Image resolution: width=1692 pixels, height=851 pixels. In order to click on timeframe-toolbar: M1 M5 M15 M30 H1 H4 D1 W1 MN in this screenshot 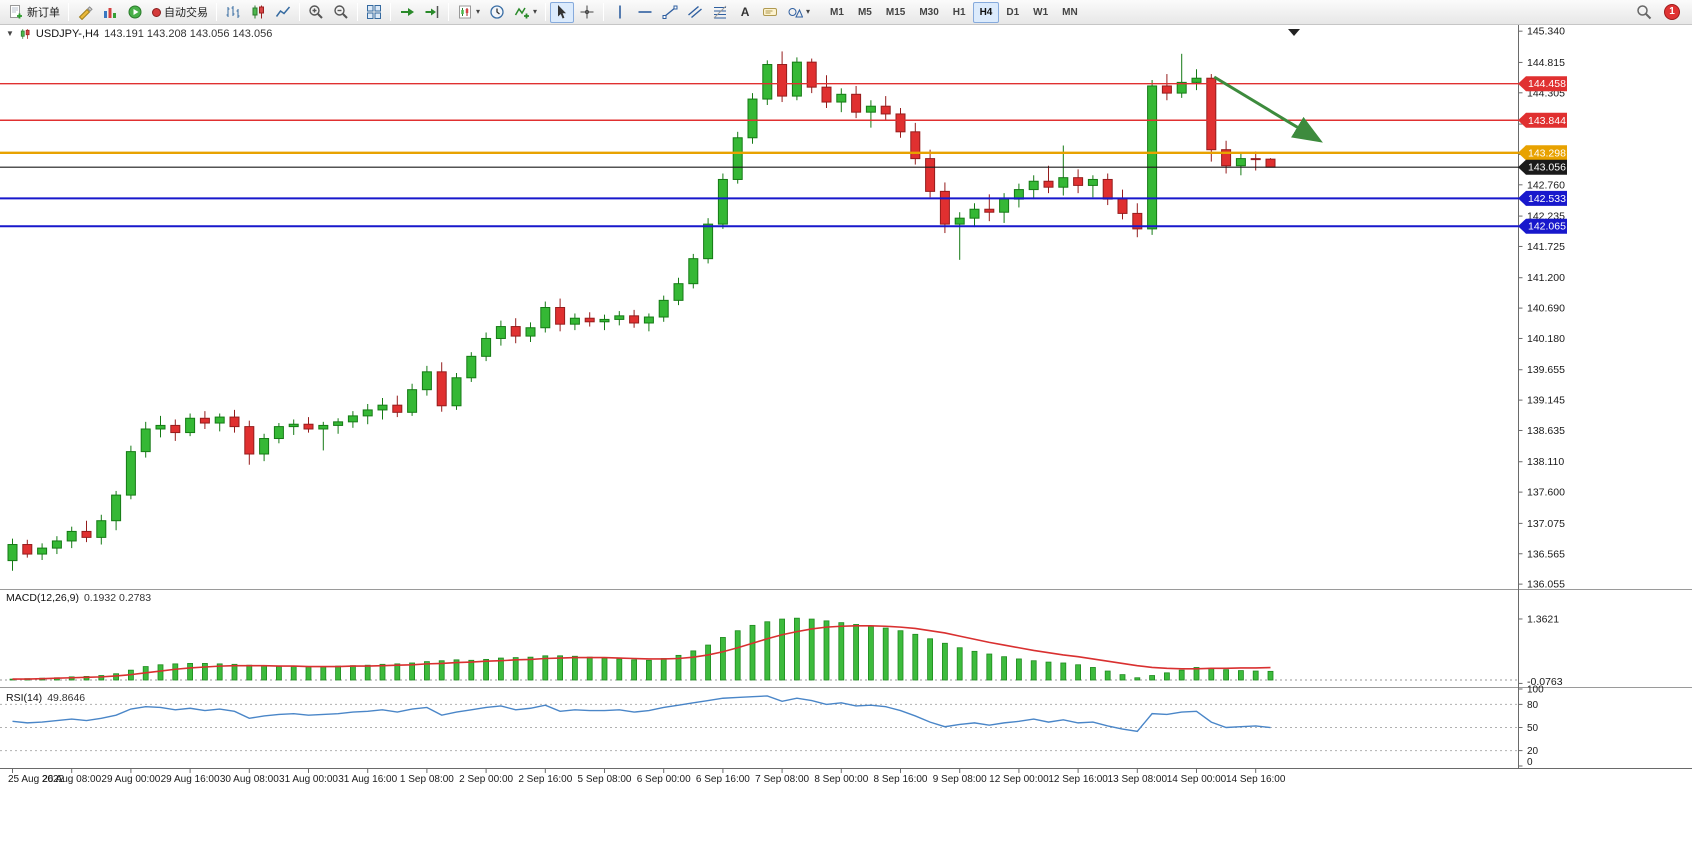, I will do `click(954, 12)`.